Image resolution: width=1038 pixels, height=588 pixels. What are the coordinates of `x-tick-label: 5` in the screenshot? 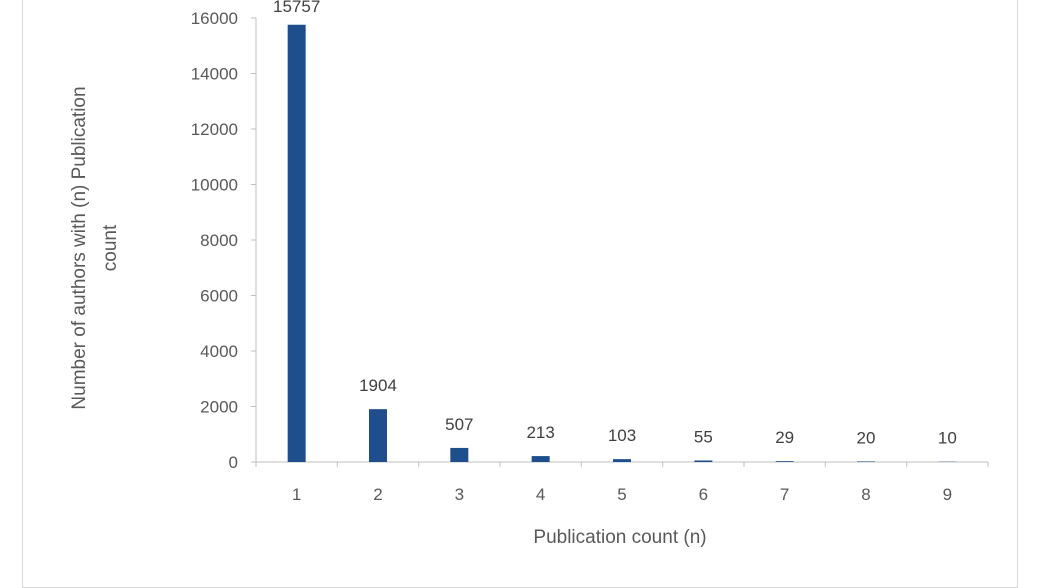 It's located at (621, 494).